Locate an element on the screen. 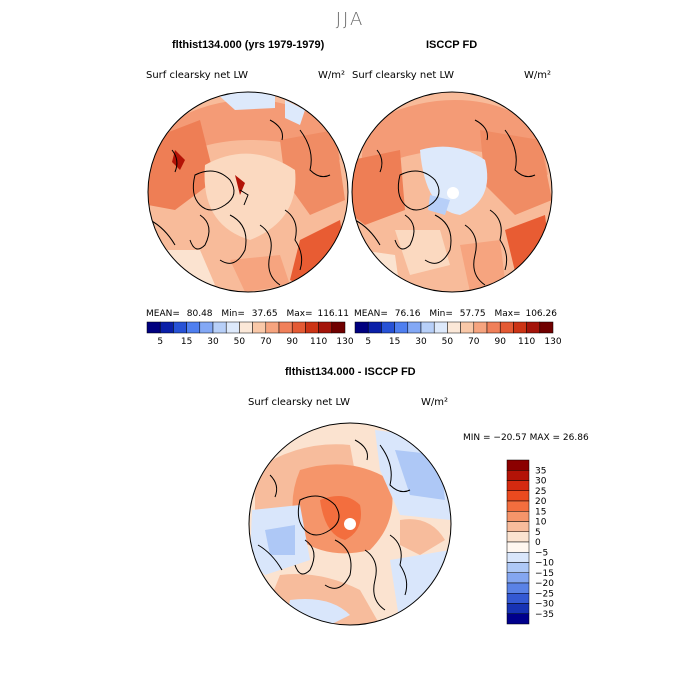 Image resolution: width=700 pixels, height=700 pixels. left-colorbar-tick-label: 110 is located at coordinates (318, 342).